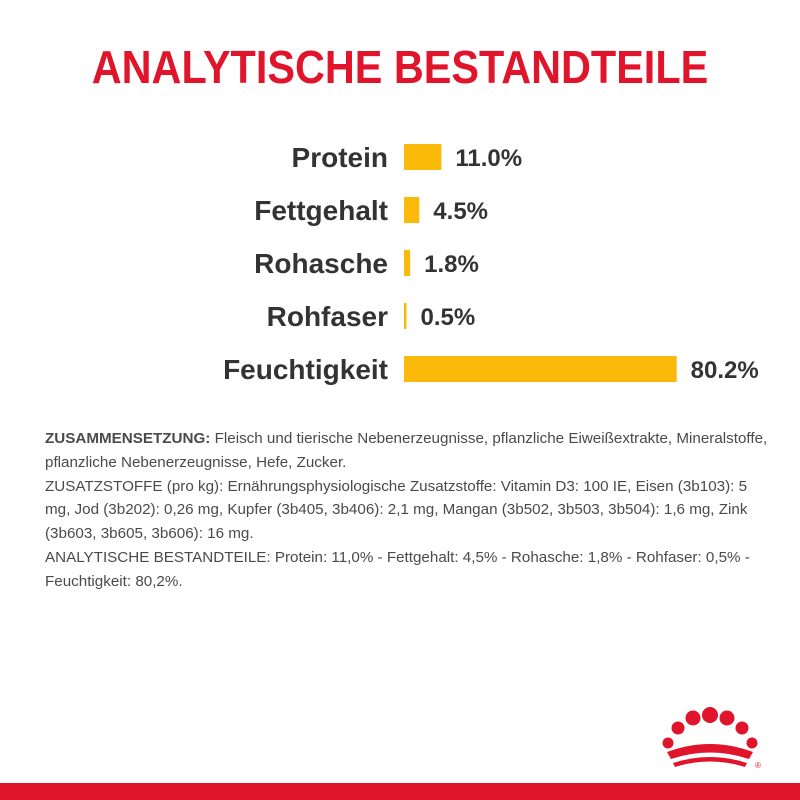  Describe the element at coordinates (758, 765) in the screenshot. I see `trademark-symbol: ®` at that location.